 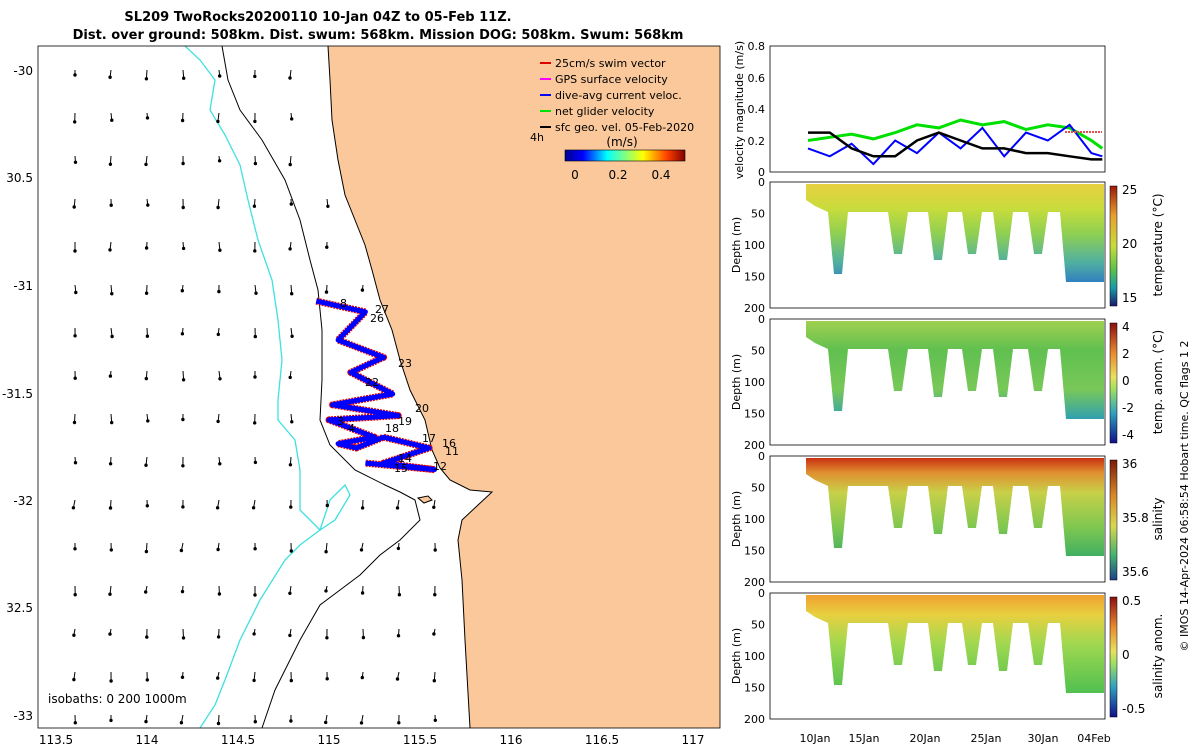 What do you see at coordinates (621, 142) in the screenshot?
I see `colorbar-unit: (m/s)` at bounding box center [621, 142].